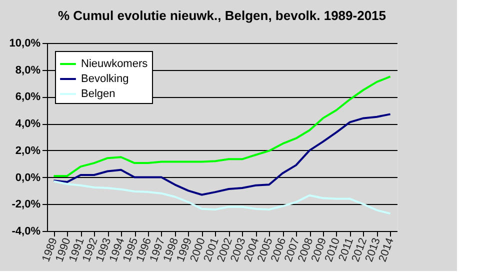 This screenshot has width=478, height=273. What do you see at coordinates (114, 64) in the screenshot?
I see `legend-label: Nieuwkomers` at bounding box center [114, 64].